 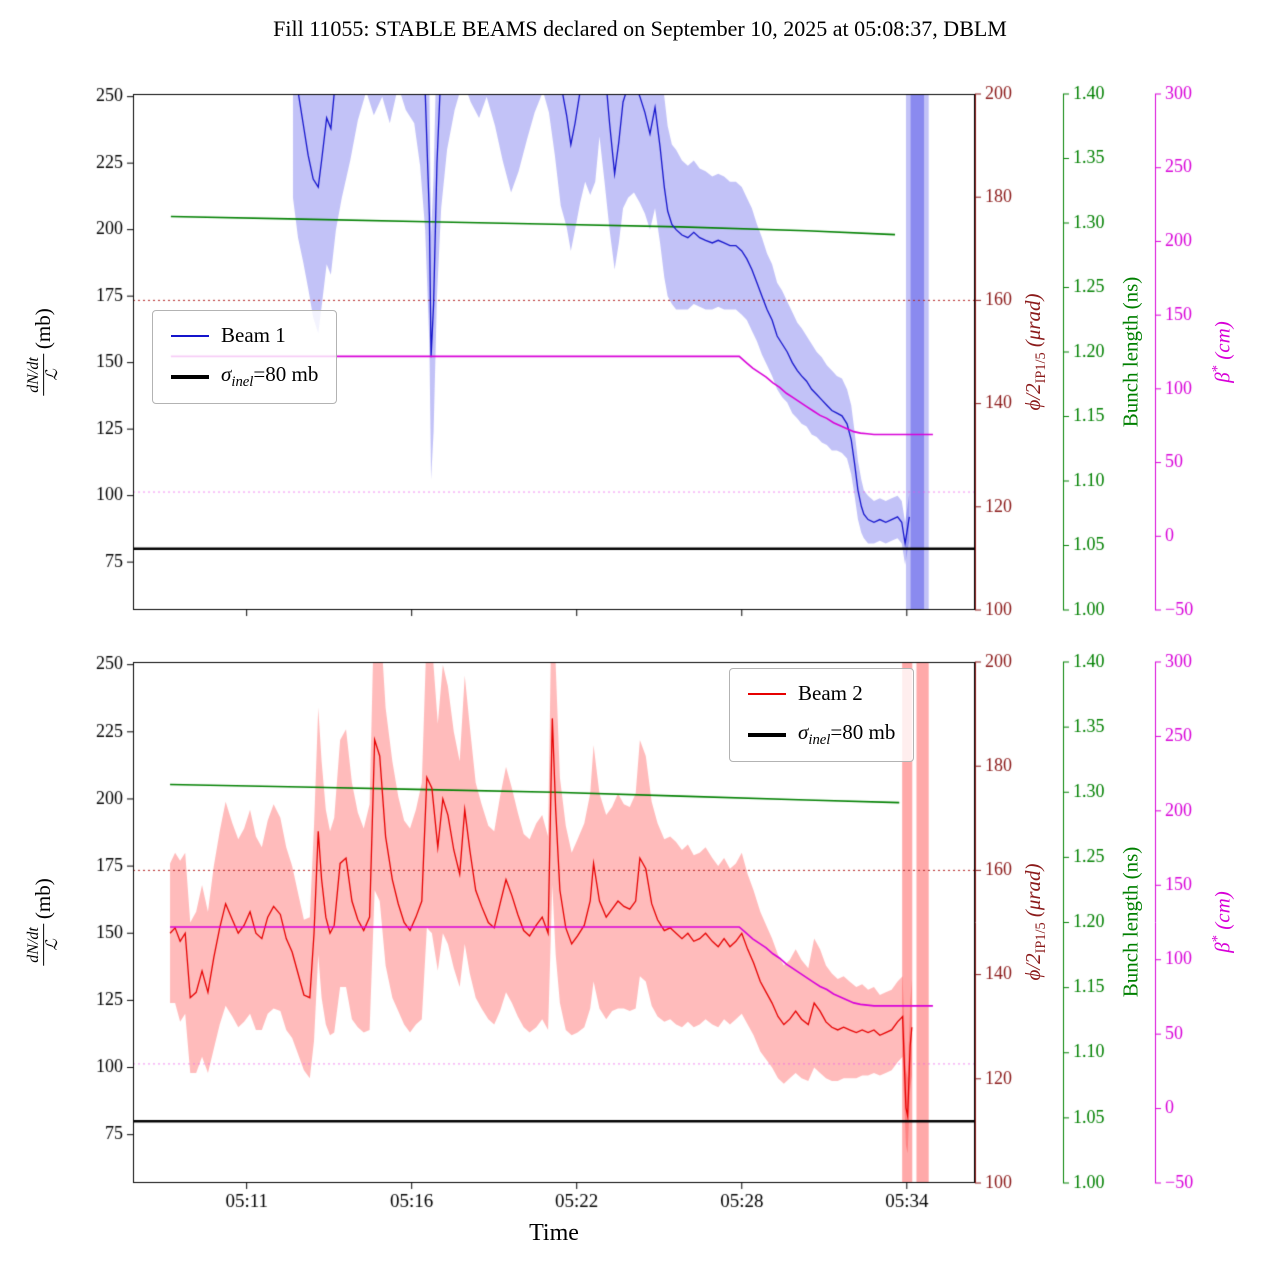 I want to click on beam1-line-swatch, so click(x=190, y=335).